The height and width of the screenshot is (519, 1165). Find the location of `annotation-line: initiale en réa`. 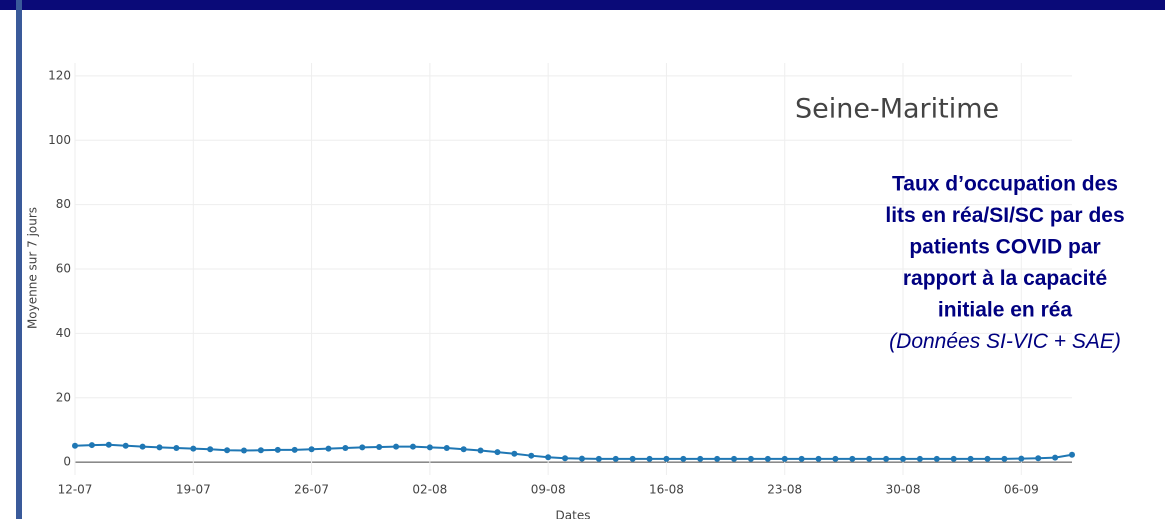

annotation-line: initiale en réa is located at coordinates (1005, 310).